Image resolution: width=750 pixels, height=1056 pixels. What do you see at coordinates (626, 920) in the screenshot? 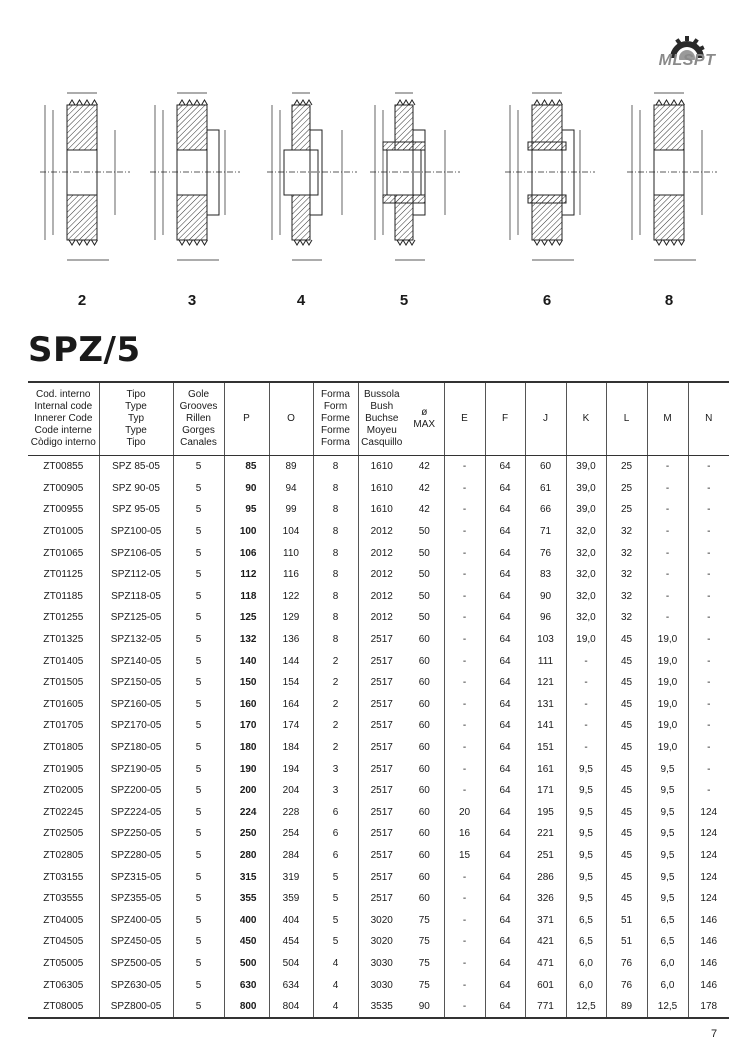
I see `col-l-cell: 51` at bounding box center [626, 920].